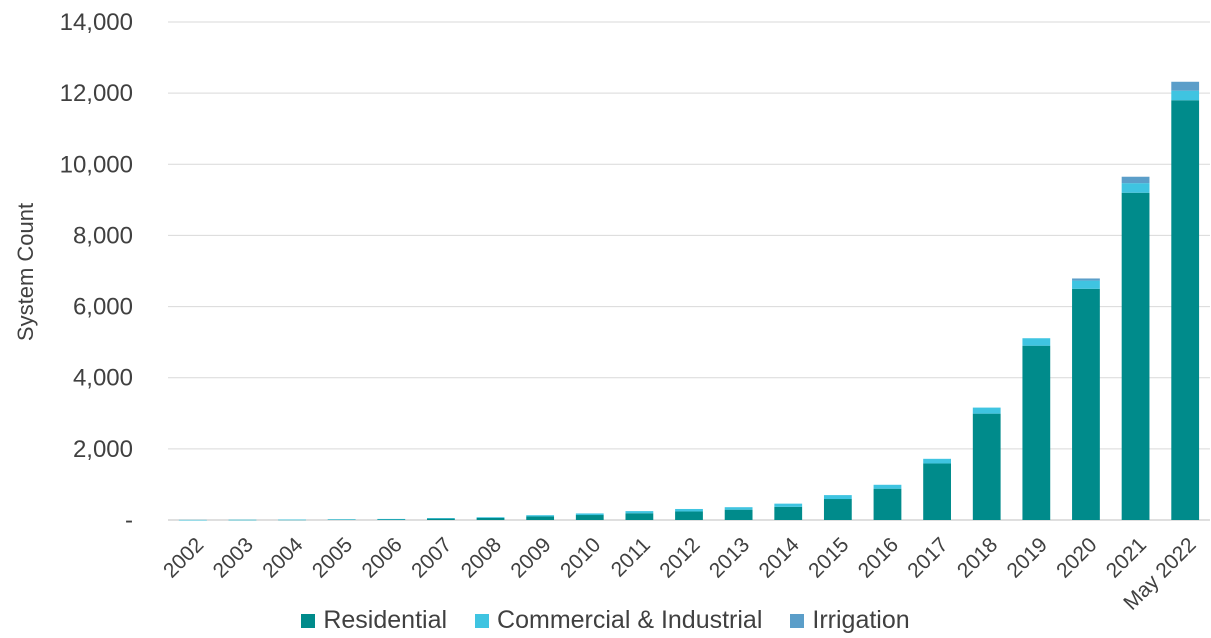 Image resolution: width=1211 pixels, height=638 pixels. I want to click on x-tick-label: 2003, so click(233, 557).